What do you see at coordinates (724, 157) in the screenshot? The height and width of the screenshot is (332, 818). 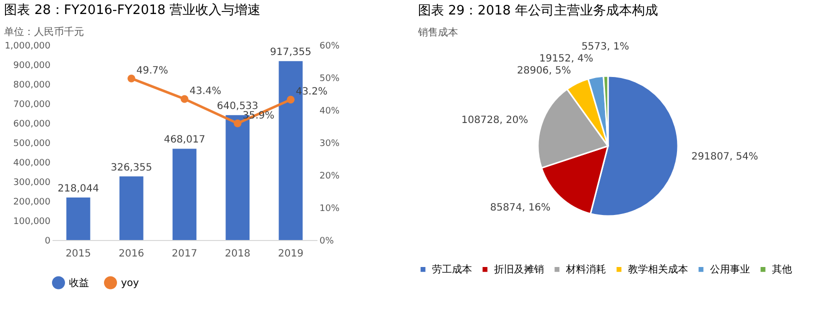 I see `data-label: 291807, 54%` at bounding box center [724, 157].